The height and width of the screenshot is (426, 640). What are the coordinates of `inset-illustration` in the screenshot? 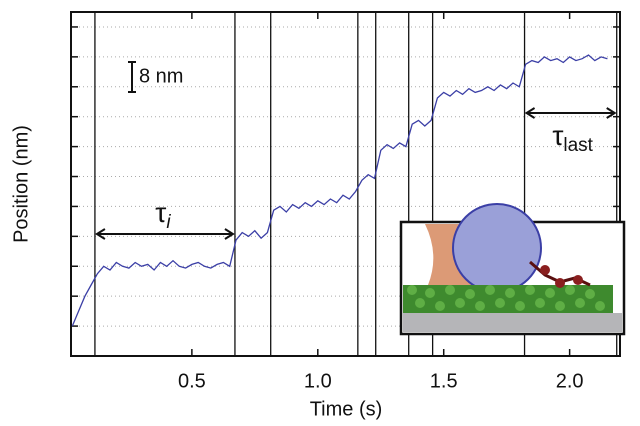 It's located at (512, 269).